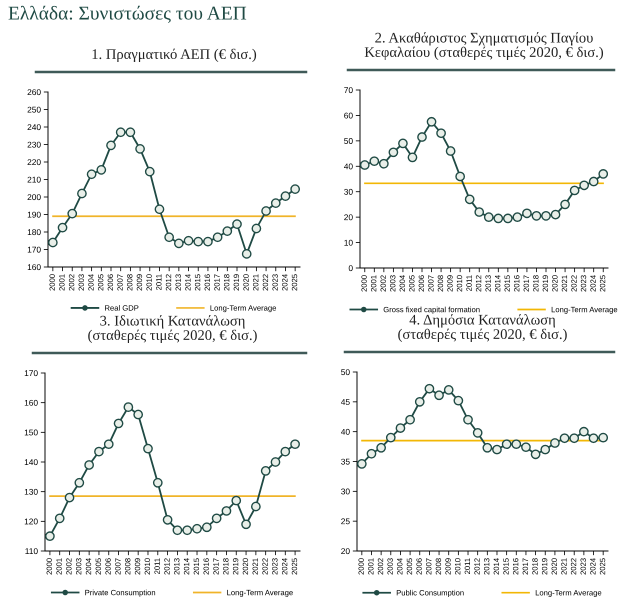 The height and width of the screenshot is (602, 620). I want to click on y-tick-label: 45, so click(345, 402).